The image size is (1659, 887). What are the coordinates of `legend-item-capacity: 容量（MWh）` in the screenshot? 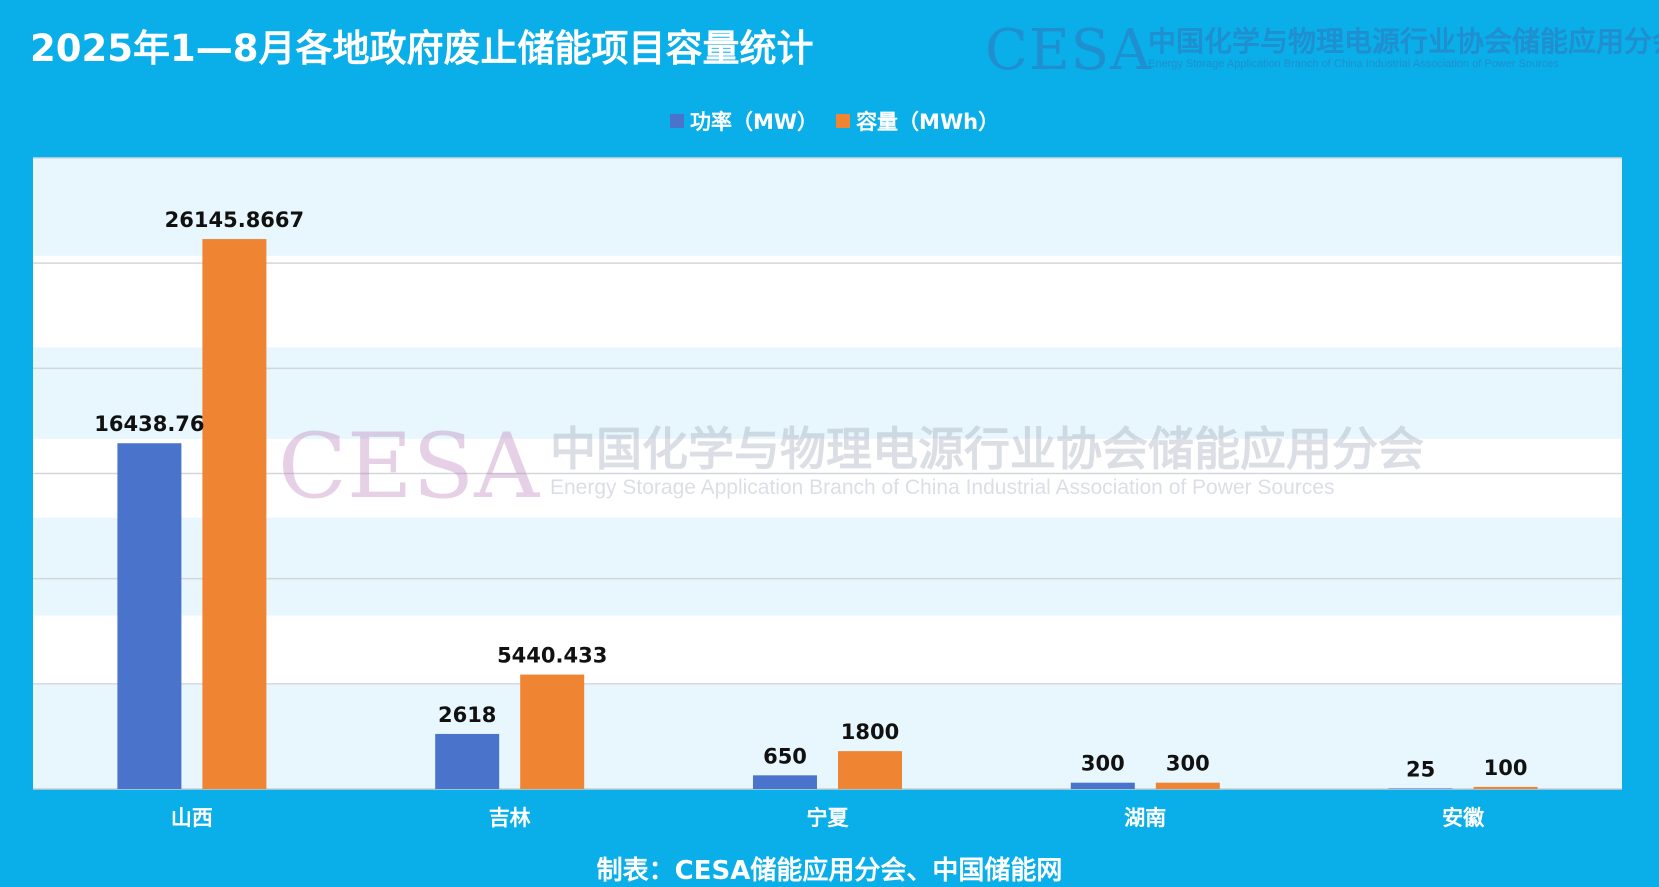 It's located at (917, 121).